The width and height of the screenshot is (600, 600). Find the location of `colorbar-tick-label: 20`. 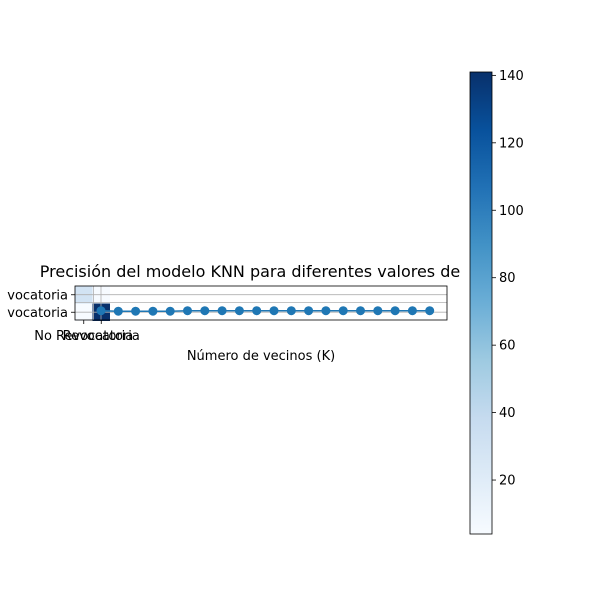

colorbar-tick-label: 20 is located at coordinates (507, 481).